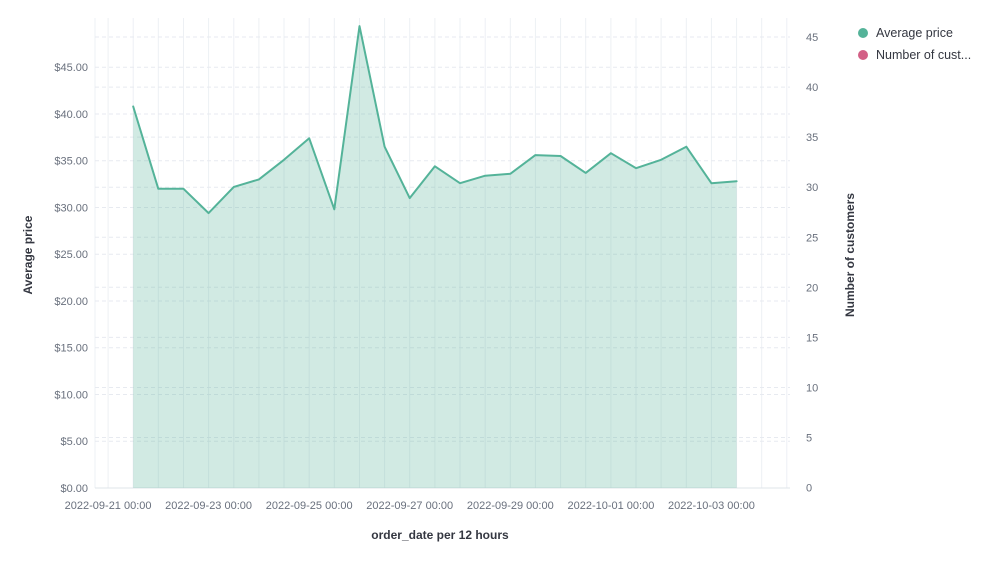 The width and height of the screenshot is (1008, 564). What do you see at coordinates (28, 255) in the screenshot?
I see `left-axis-title: Average price` at bounding box center [28, 255].